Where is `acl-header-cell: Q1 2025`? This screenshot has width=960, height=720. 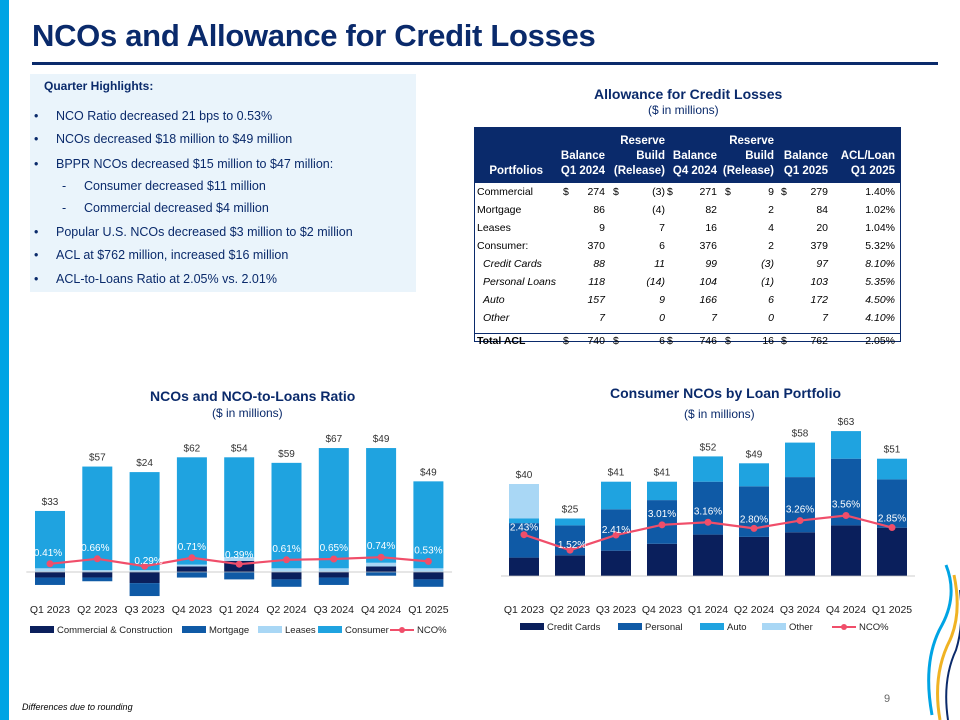
acl-header-cell: Q1 2025 is located at coordinates (872, 171).